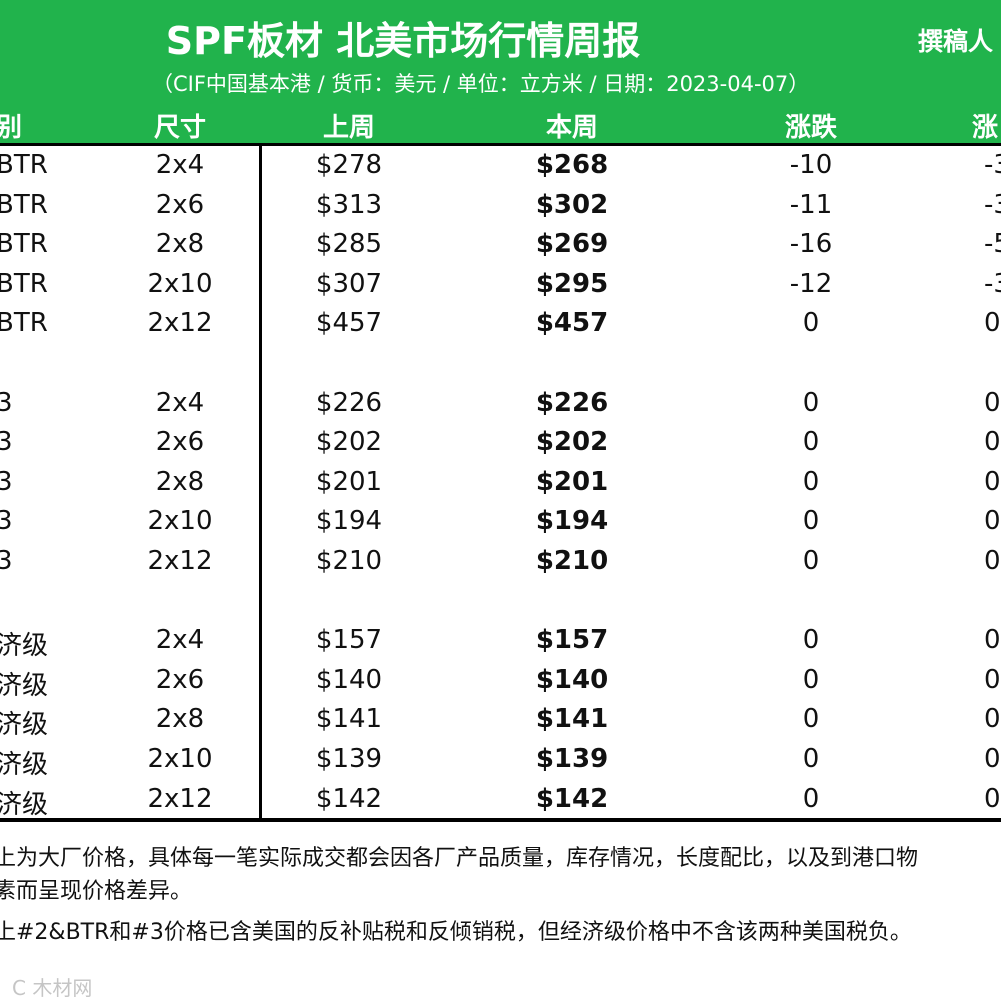  I want to click on table-row: 济级 2x12 $142 $142 0 0, so click(500, 800).